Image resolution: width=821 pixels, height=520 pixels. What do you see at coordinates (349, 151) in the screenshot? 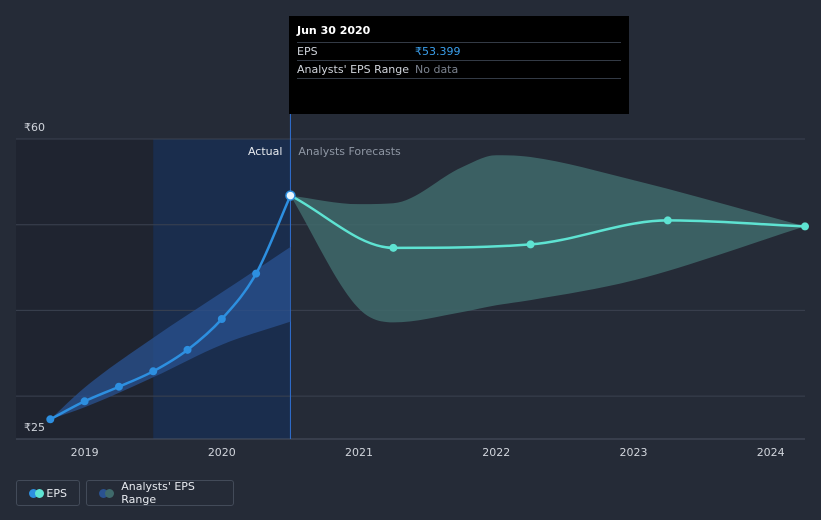
I see `forecast-region-label: Analysts Forecasts` at bounding box center [349, 151].